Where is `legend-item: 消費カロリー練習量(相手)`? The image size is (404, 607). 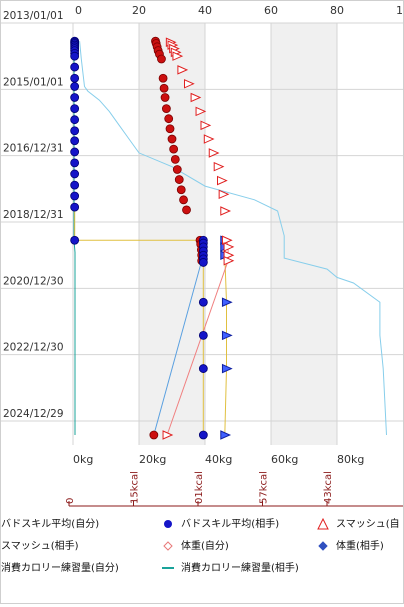
legend-item: 消費カロリー練習量(相手) is located at coordinates (230, 569).